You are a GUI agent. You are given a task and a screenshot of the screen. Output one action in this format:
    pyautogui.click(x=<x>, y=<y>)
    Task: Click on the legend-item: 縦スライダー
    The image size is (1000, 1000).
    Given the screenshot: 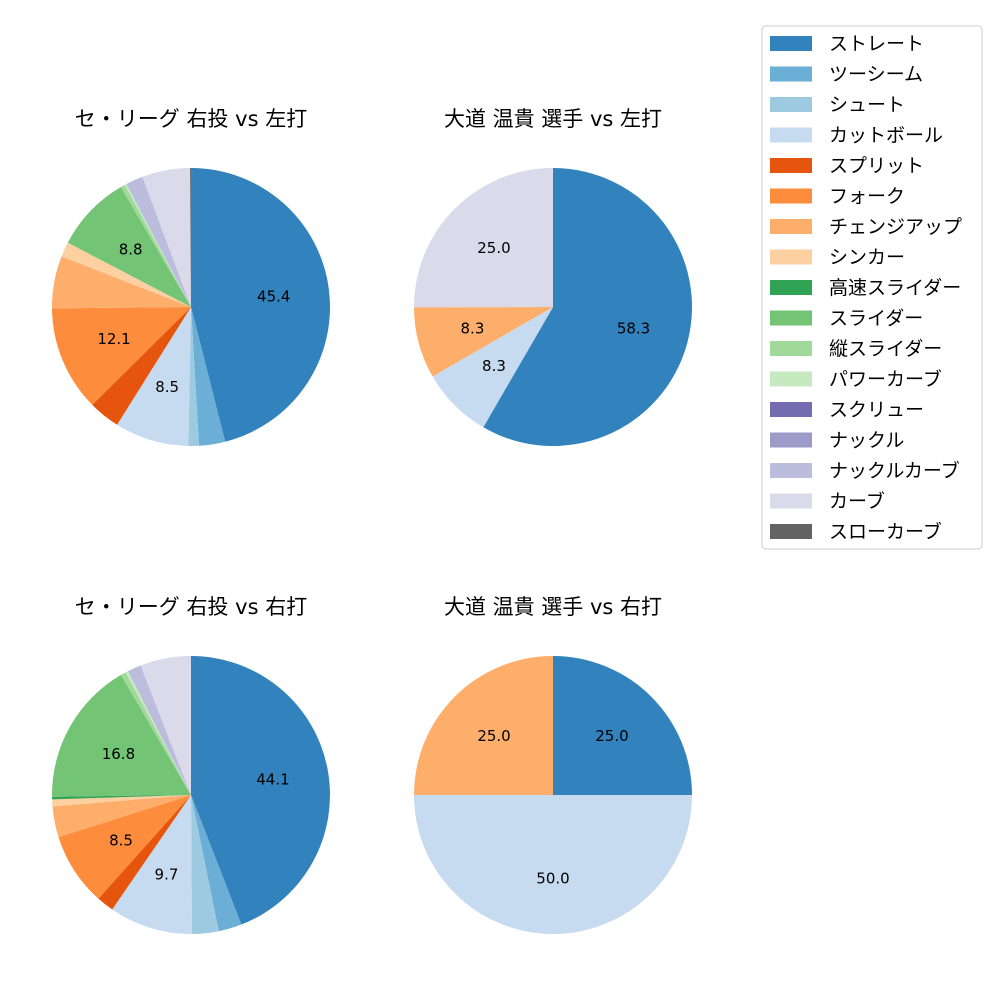 What is the action you would take?
    pyautogui.click(x=856, y=349)
    